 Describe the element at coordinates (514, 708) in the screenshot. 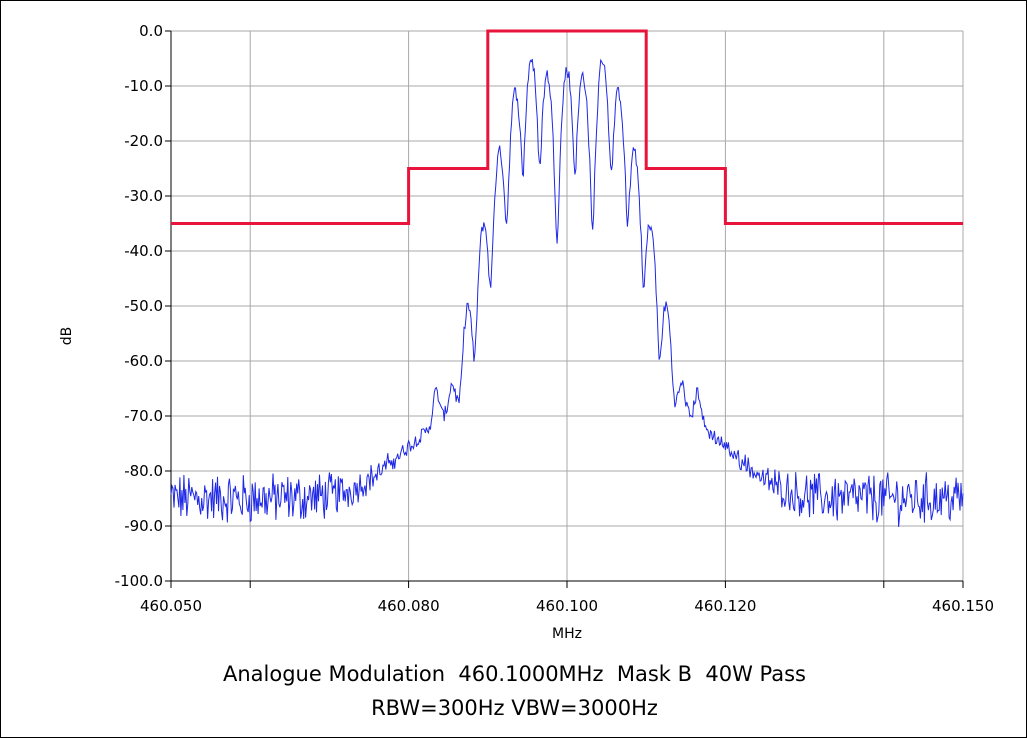

I see `chart-subtitle: RBW=300Hz VBW=3000Hz` at that location.